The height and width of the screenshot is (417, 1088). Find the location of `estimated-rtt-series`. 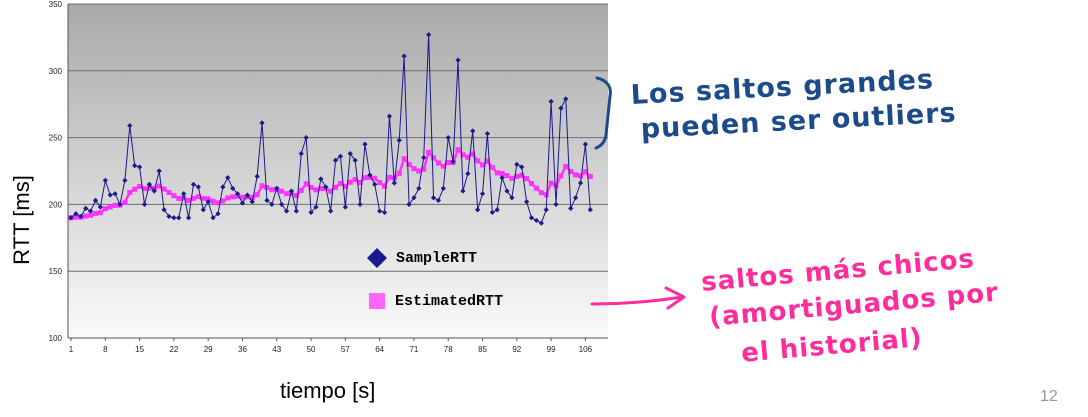

estimated-rtt-series is located at coordinates (330, 184).